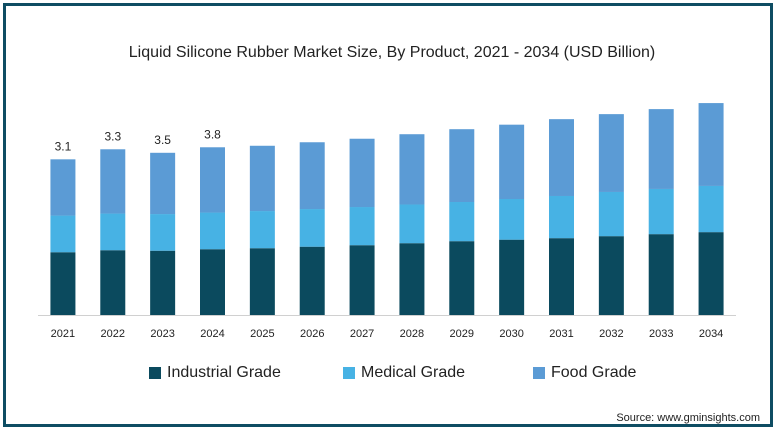 The image size is (784, 436). Describe the element at coordinates (512, 161) in the screenshot. I see `bar-food-grade-2030` at that location.